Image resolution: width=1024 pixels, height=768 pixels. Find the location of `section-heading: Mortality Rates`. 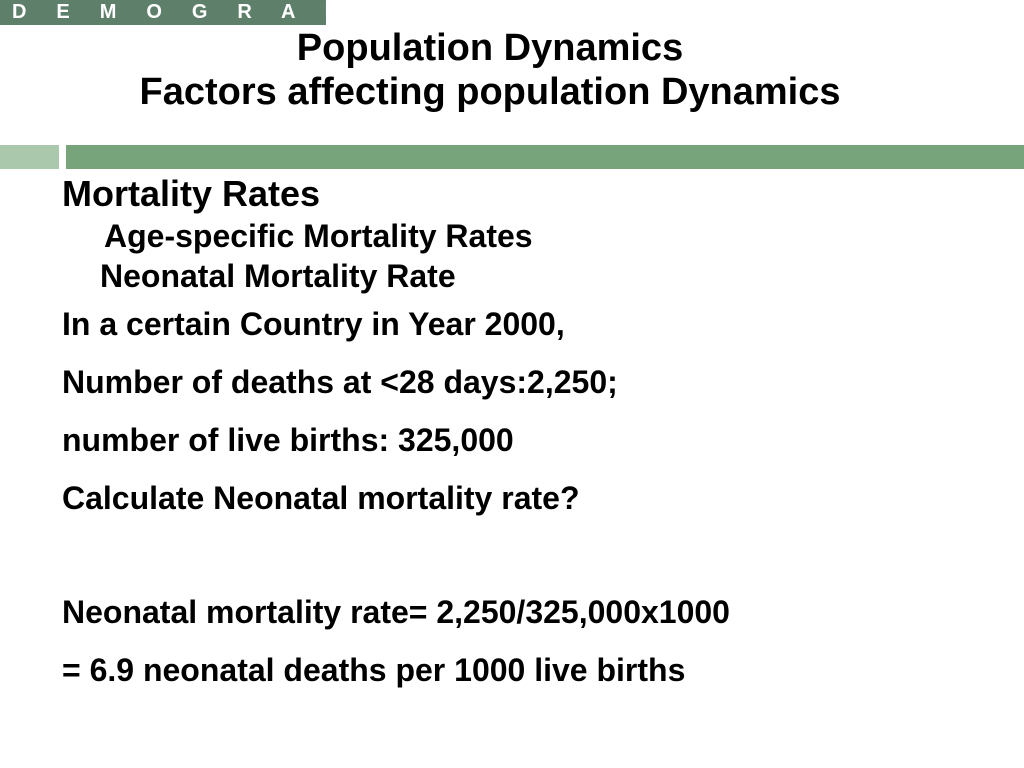

section-heading: Mortality Rates is located at coordinates (191, 193).